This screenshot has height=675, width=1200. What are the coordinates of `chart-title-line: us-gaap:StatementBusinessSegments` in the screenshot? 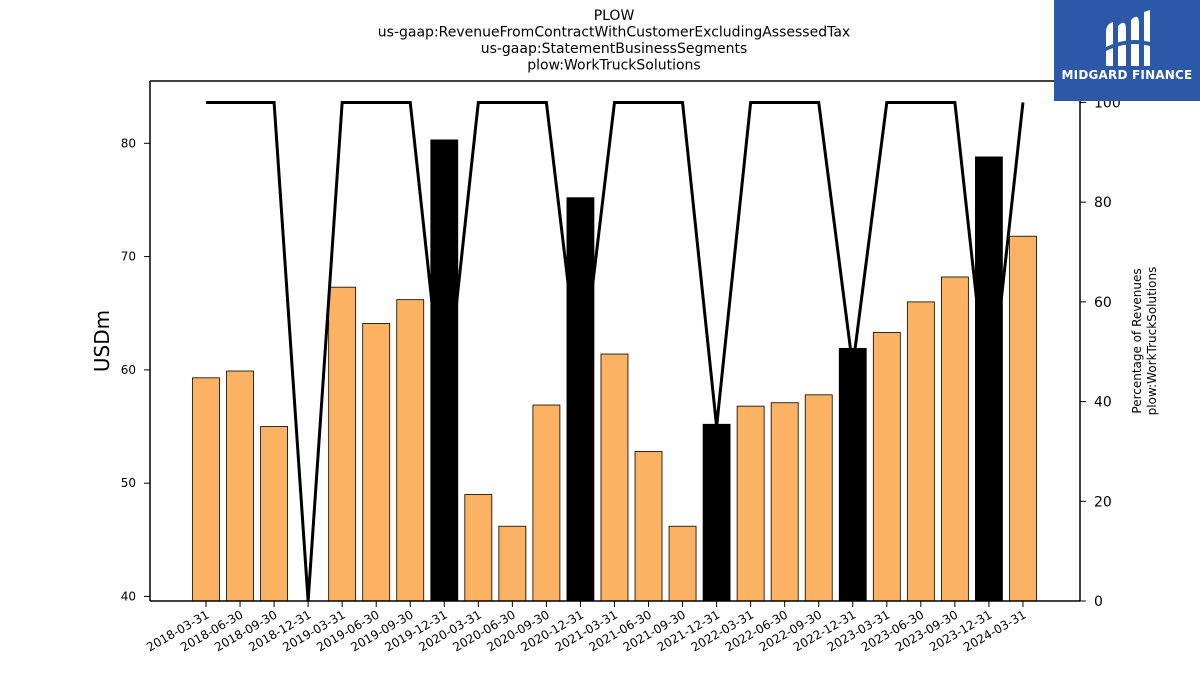 It's located at (614, 49).